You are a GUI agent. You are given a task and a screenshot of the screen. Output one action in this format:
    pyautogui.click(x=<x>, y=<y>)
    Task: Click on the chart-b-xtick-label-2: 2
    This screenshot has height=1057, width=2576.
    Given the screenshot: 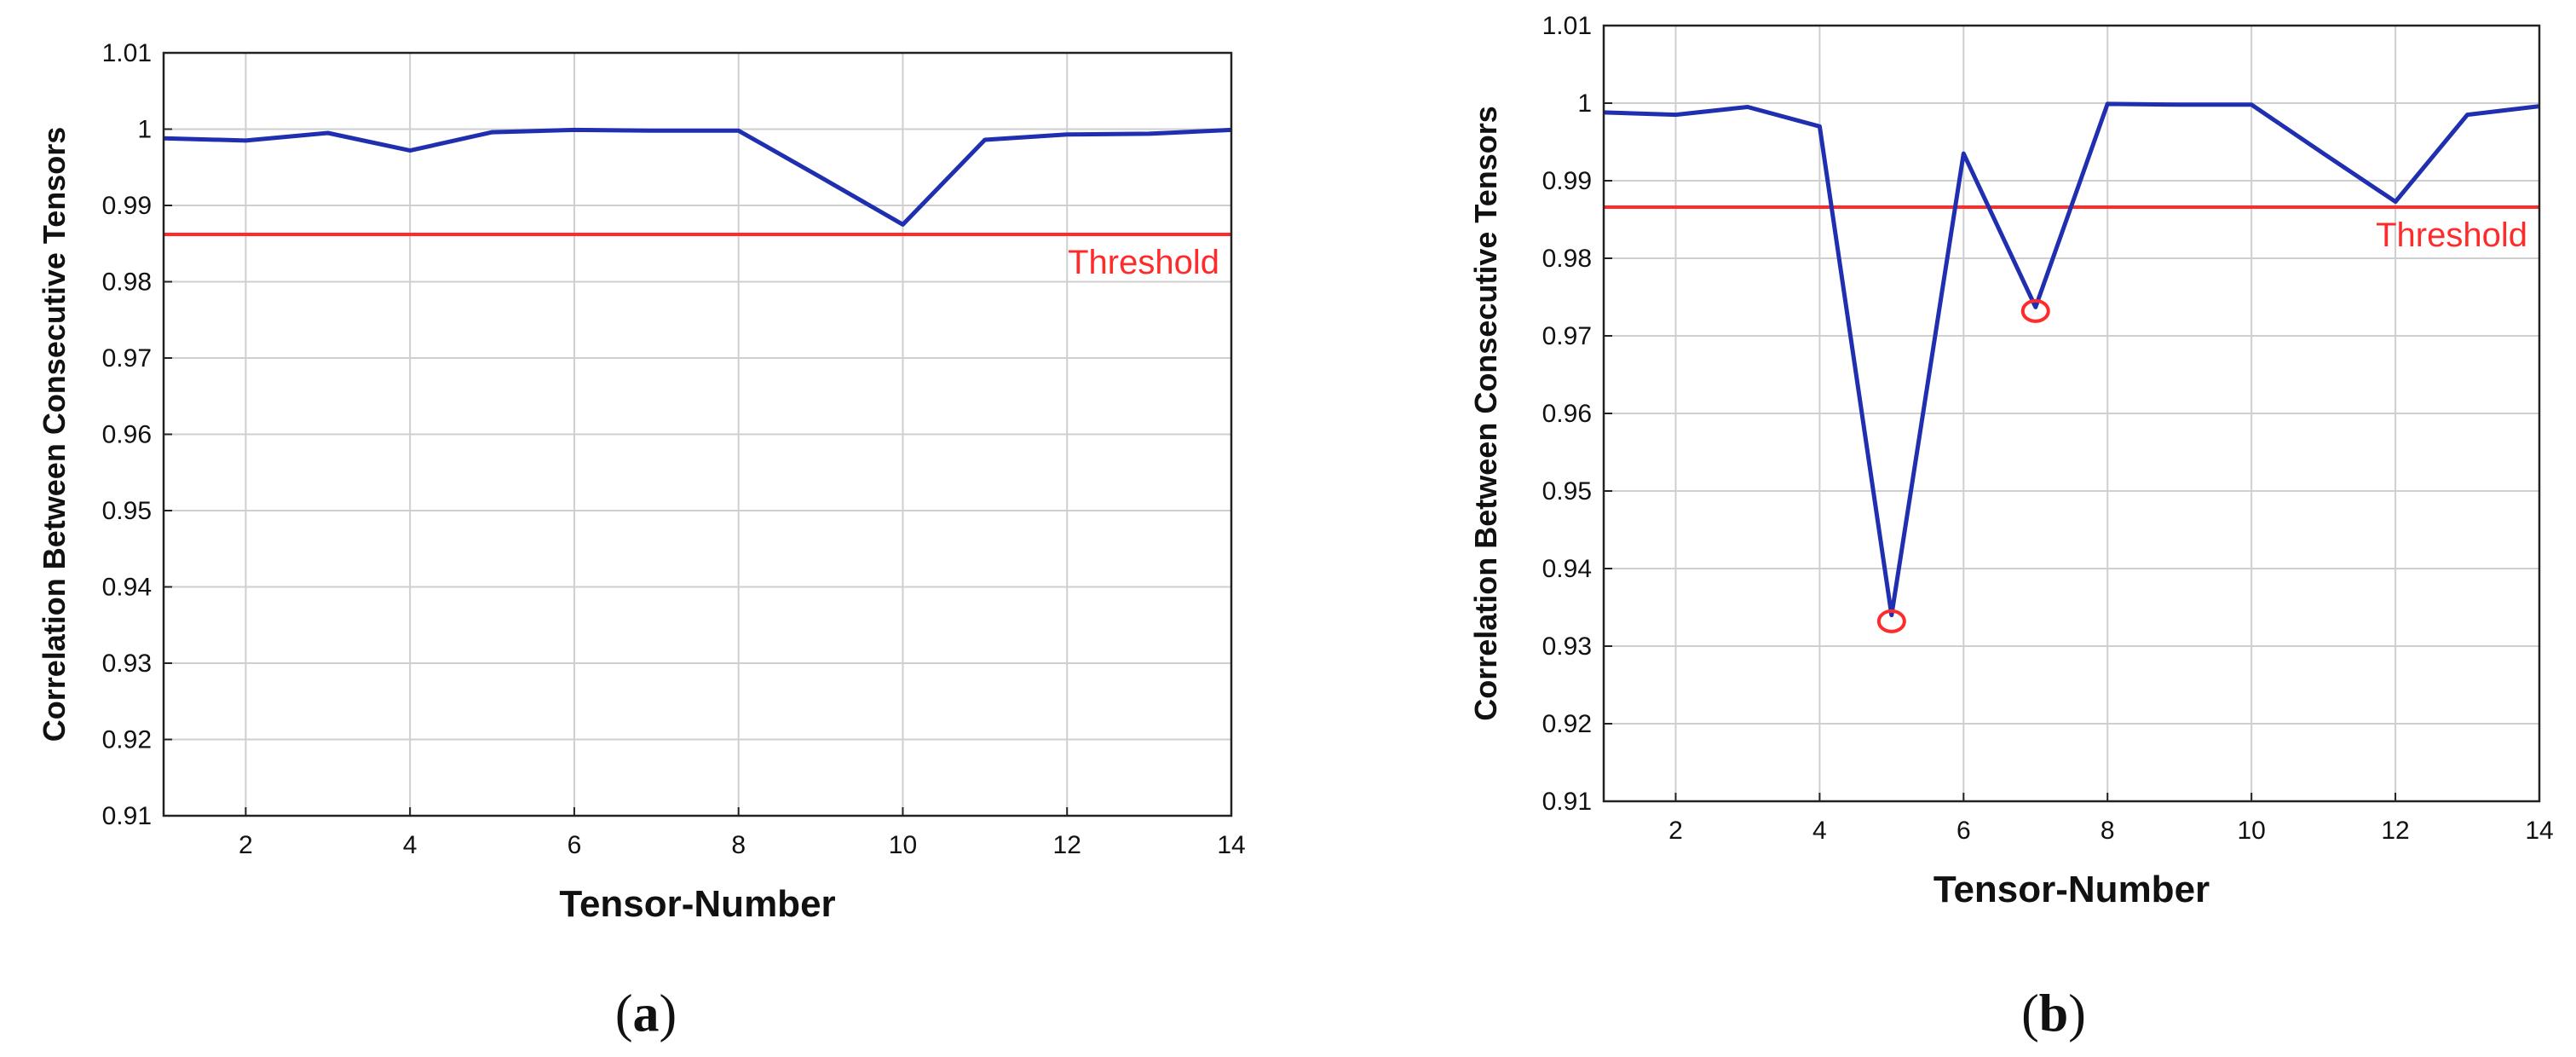 What is the action you would take?
    pyautogui.click(x=1675, y=831)
    